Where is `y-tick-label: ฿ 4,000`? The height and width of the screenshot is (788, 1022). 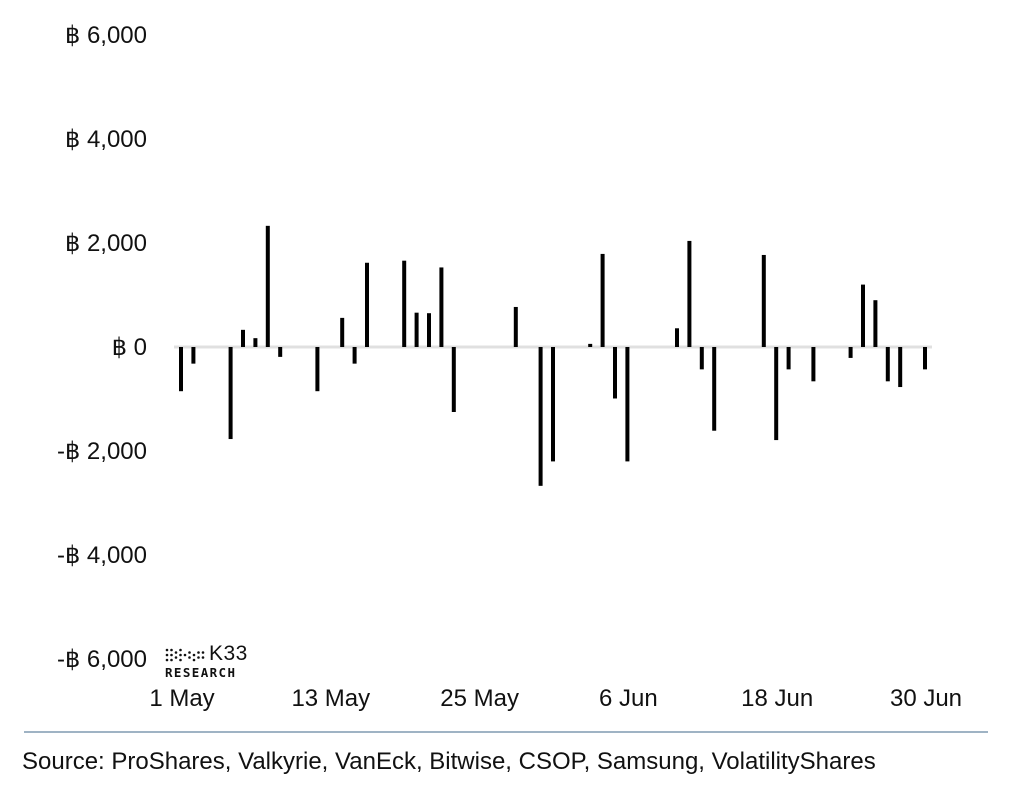
y-tick-label: ฿ 4,000 is located at coordinates (106, 139).